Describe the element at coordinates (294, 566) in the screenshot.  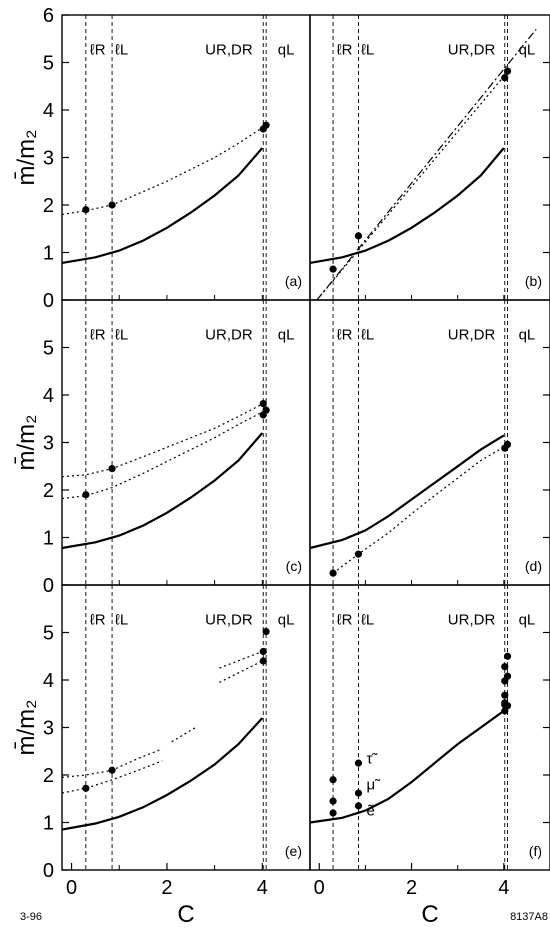
I see `panel-tag: (c)` at that location.